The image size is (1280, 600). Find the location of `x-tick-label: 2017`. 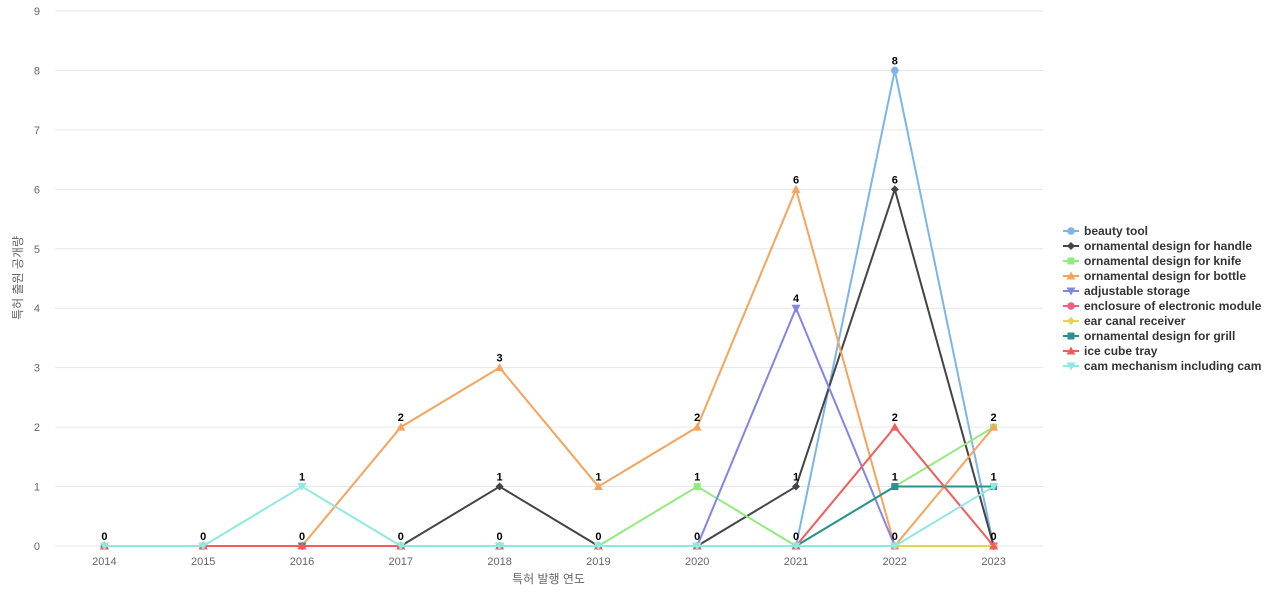

x-tick-label: 2017 is located at coordinates (401, 562).